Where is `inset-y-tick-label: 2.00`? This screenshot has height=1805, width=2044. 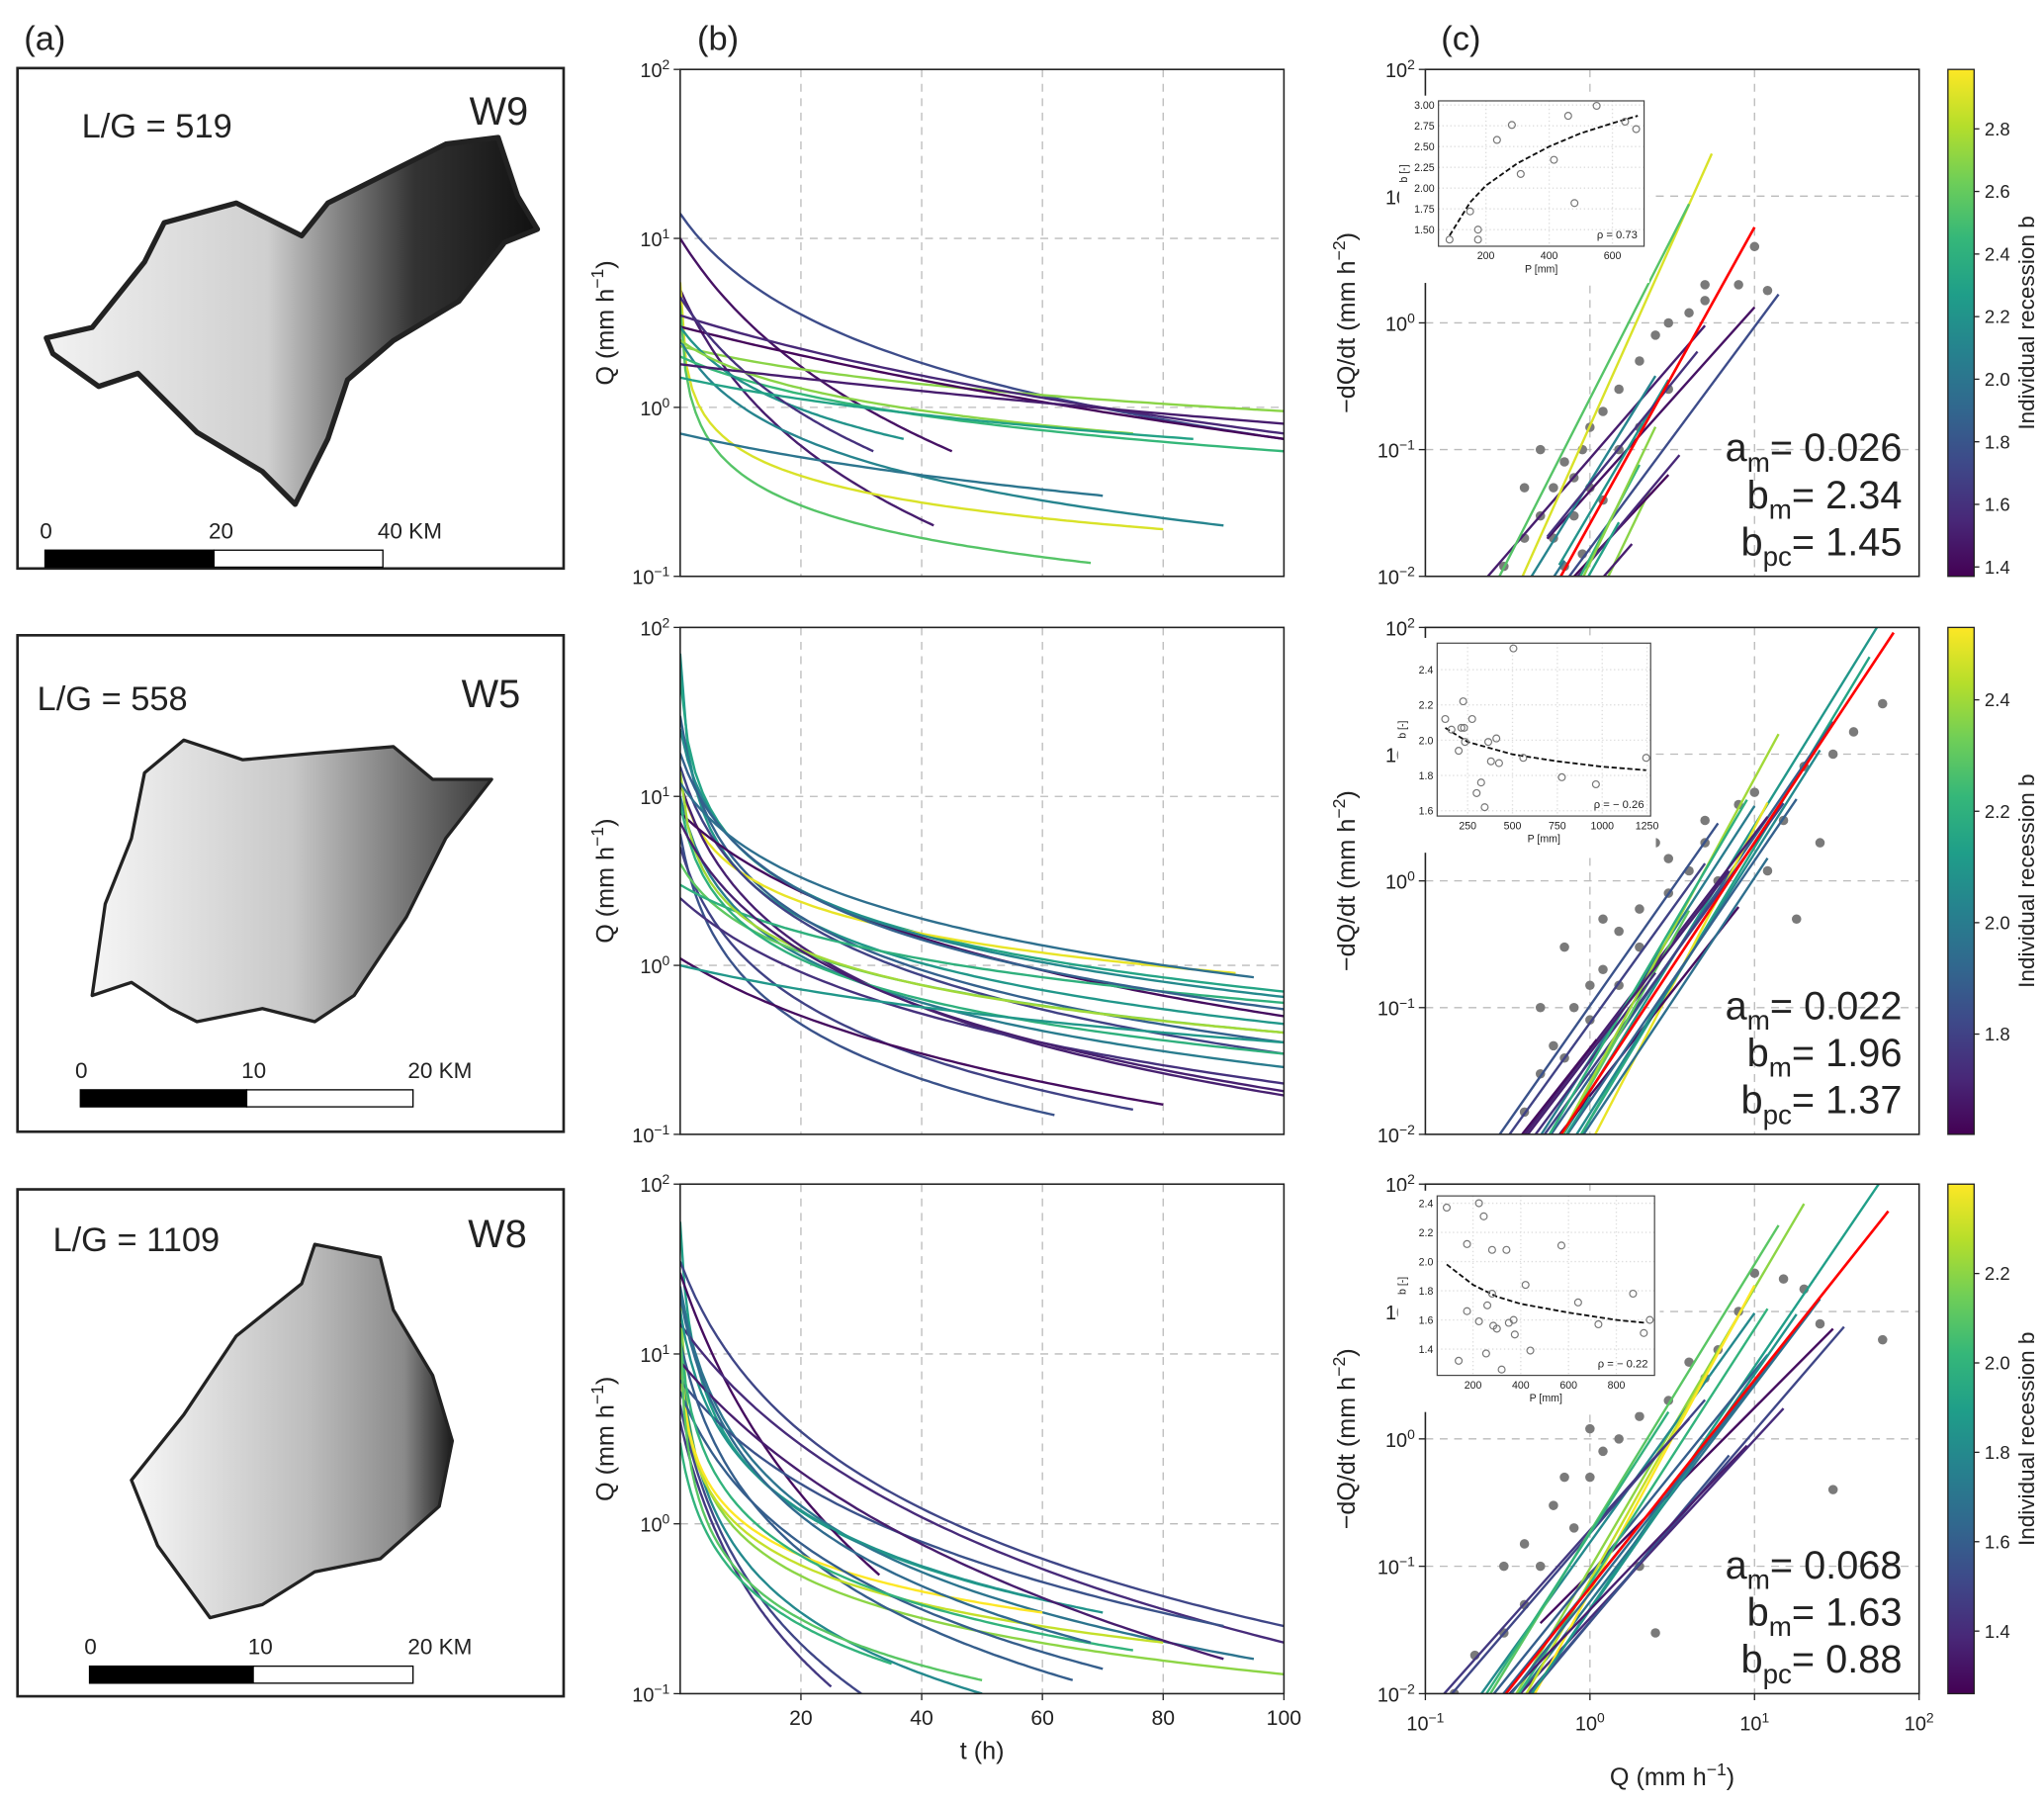
inset-y-tick-label: 2.00 is located at coordinates (1424, 189).